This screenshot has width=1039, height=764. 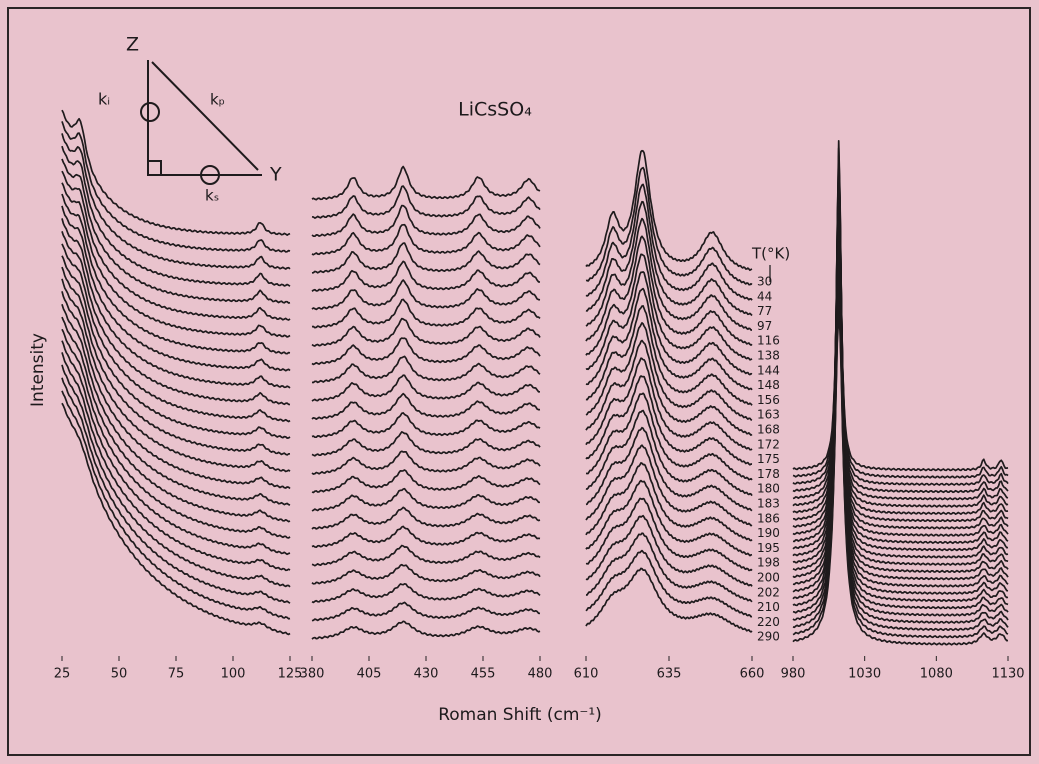 What do you see at coordinates (864, 674) in the screenshot?
I see `x-tick-label: 1030` at bounding box center [864, 674].